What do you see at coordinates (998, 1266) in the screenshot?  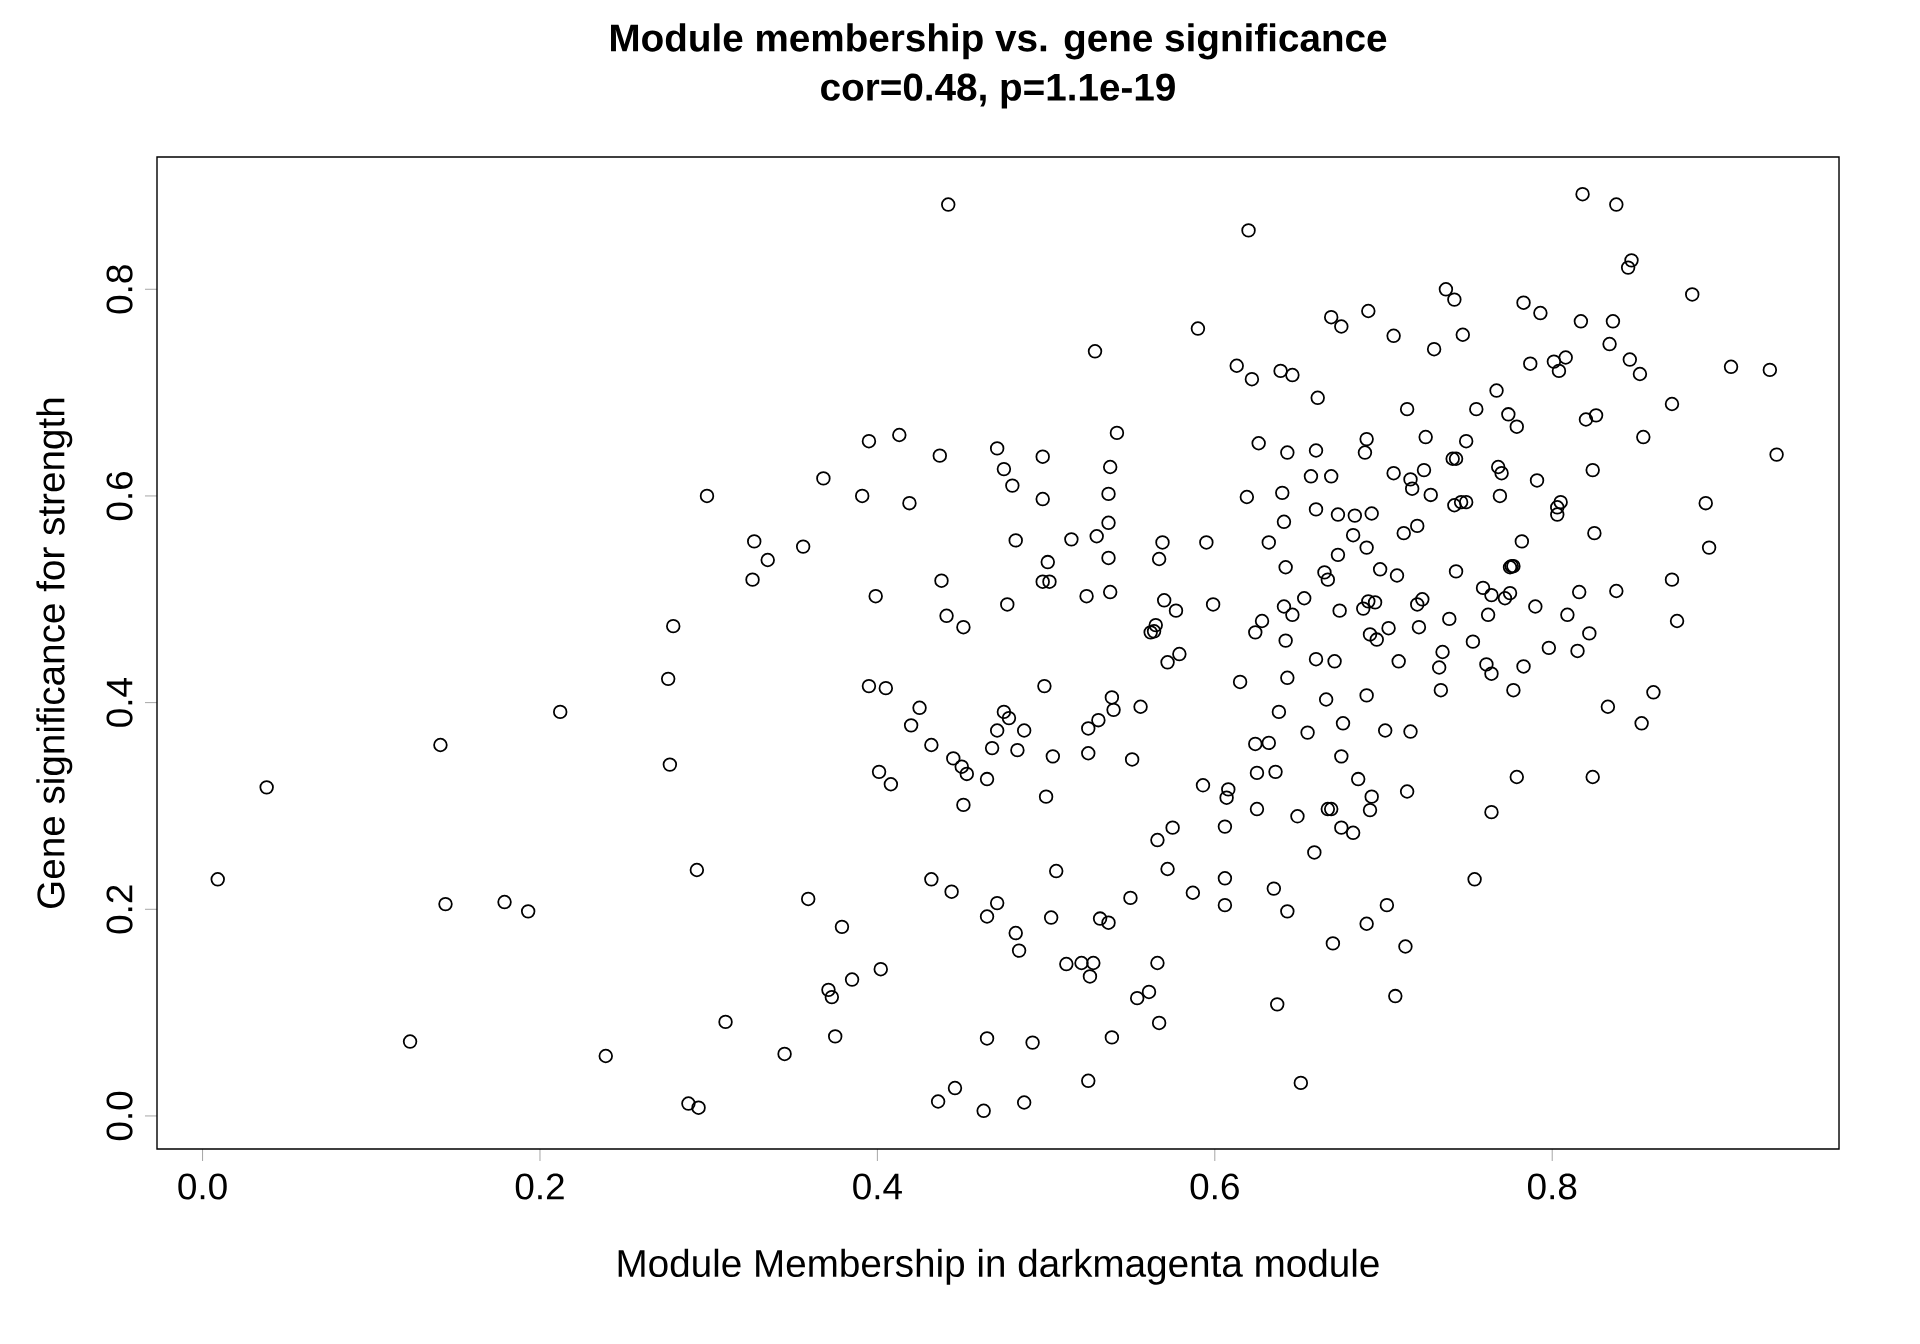 I see `x-axis-title: Module Membership in darkmagenta module` at bounding box center [998, 1266].